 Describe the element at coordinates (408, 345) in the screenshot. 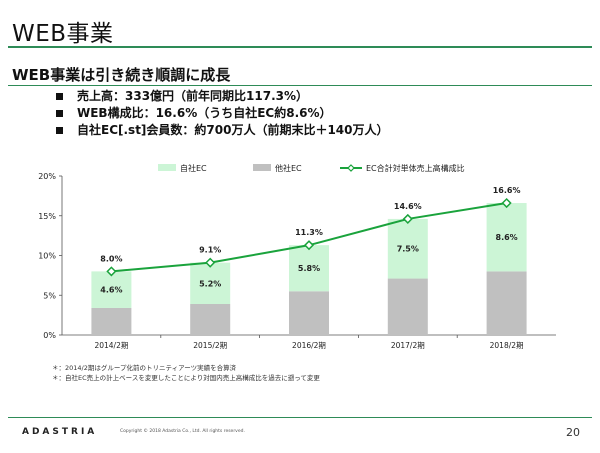

I see `x-tick-label: 2017/2期` at that location.